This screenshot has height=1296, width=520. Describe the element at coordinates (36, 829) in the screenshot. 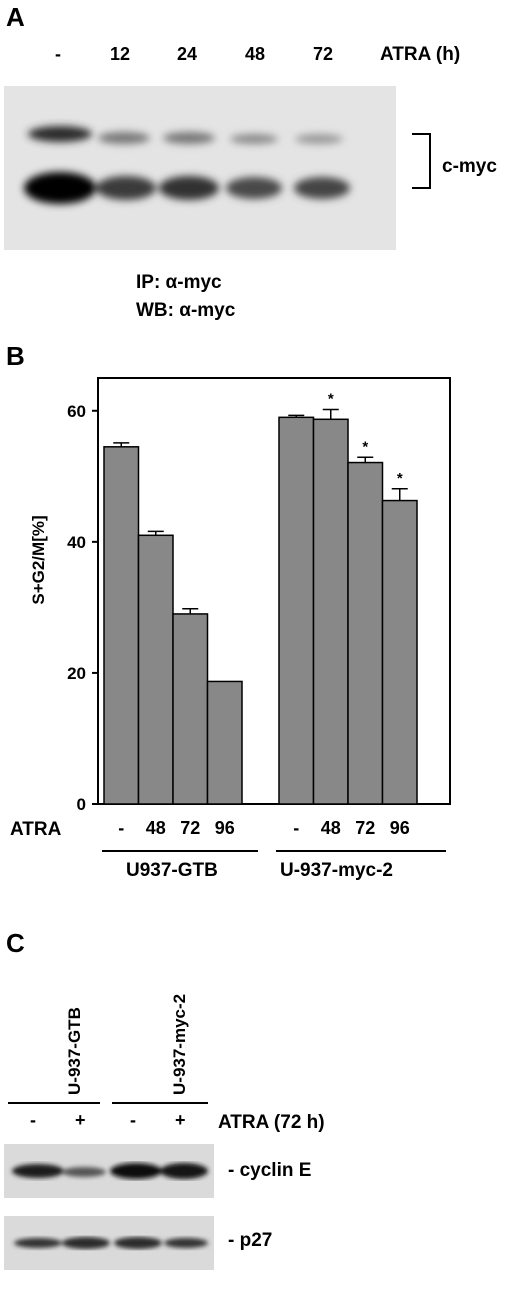

I see `atra-row-label: ATRA` at that location.